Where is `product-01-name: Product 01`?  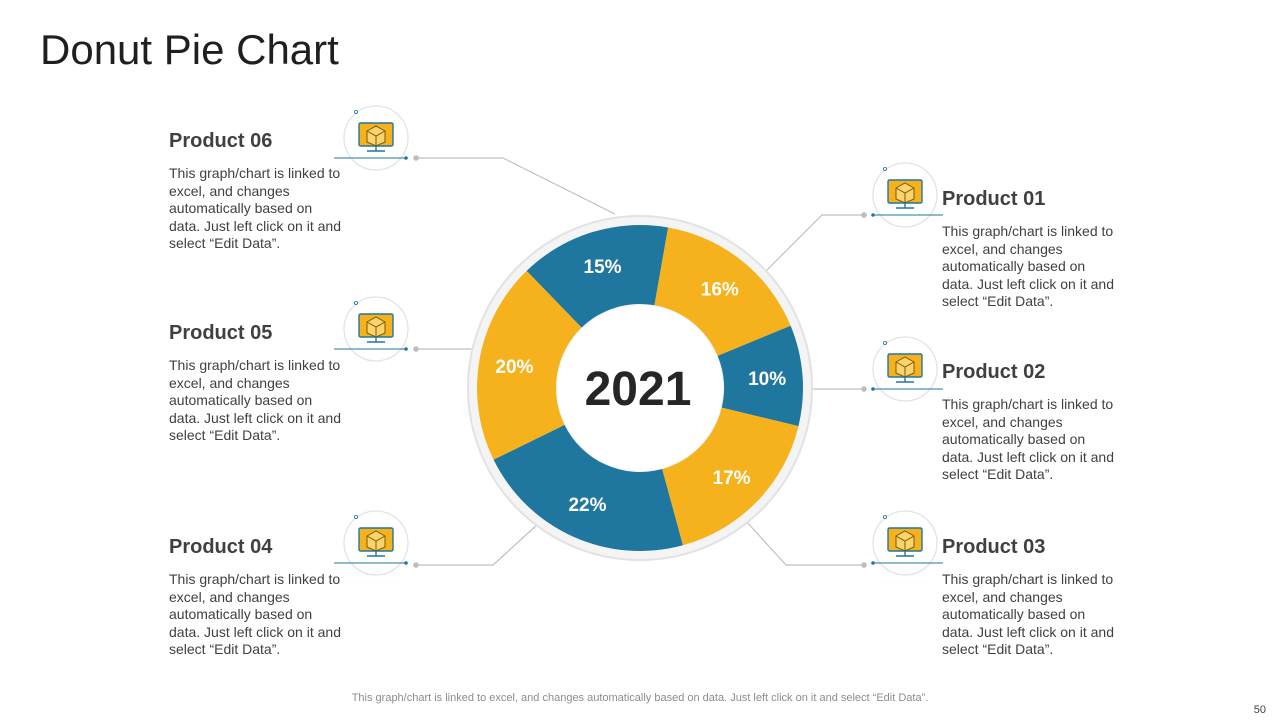
product-01-name: Product 01 is located at coordinates (994, 199).